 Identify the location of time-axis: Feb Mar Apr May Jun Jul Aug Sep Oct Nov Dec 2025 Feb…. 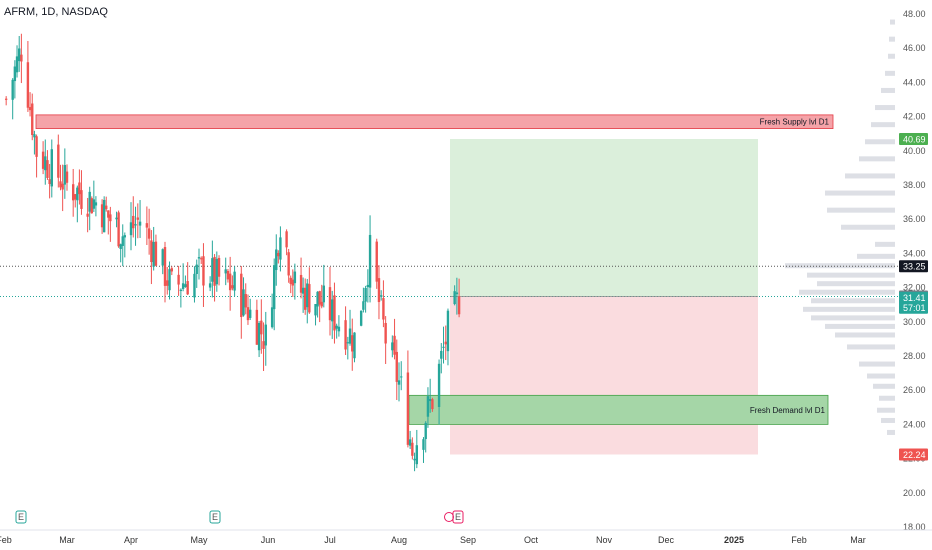
(466, 537).